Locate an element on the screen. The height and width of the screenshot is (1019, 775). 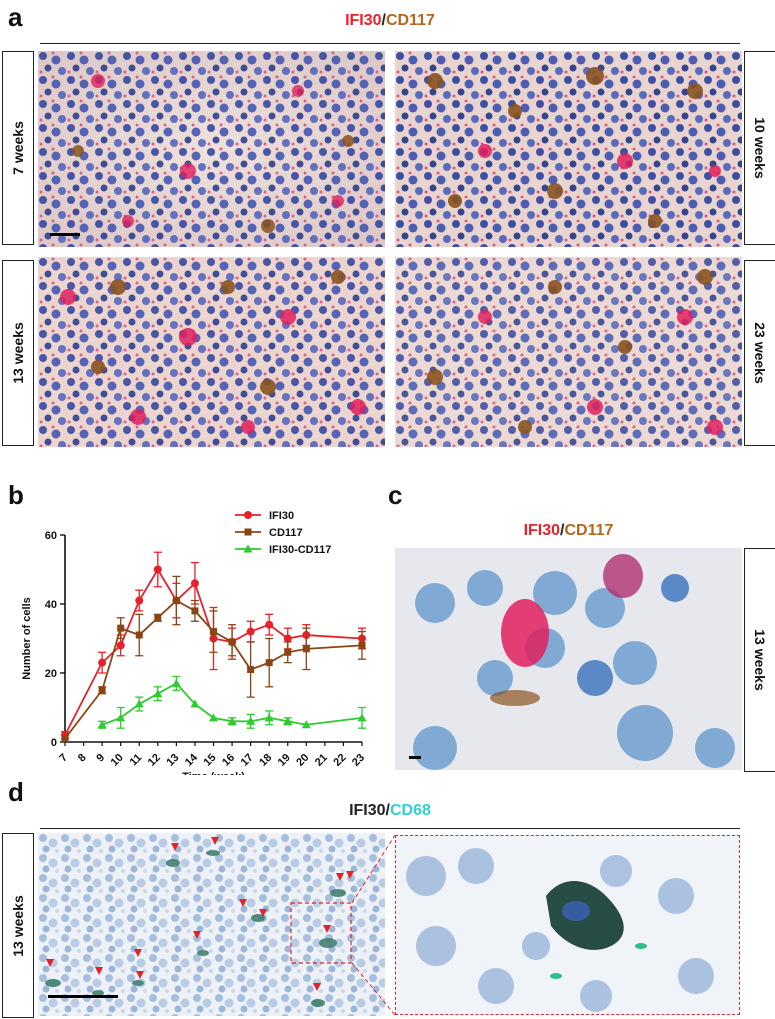
micrograph-7-weeks-image is located at coordinates (211, 149).